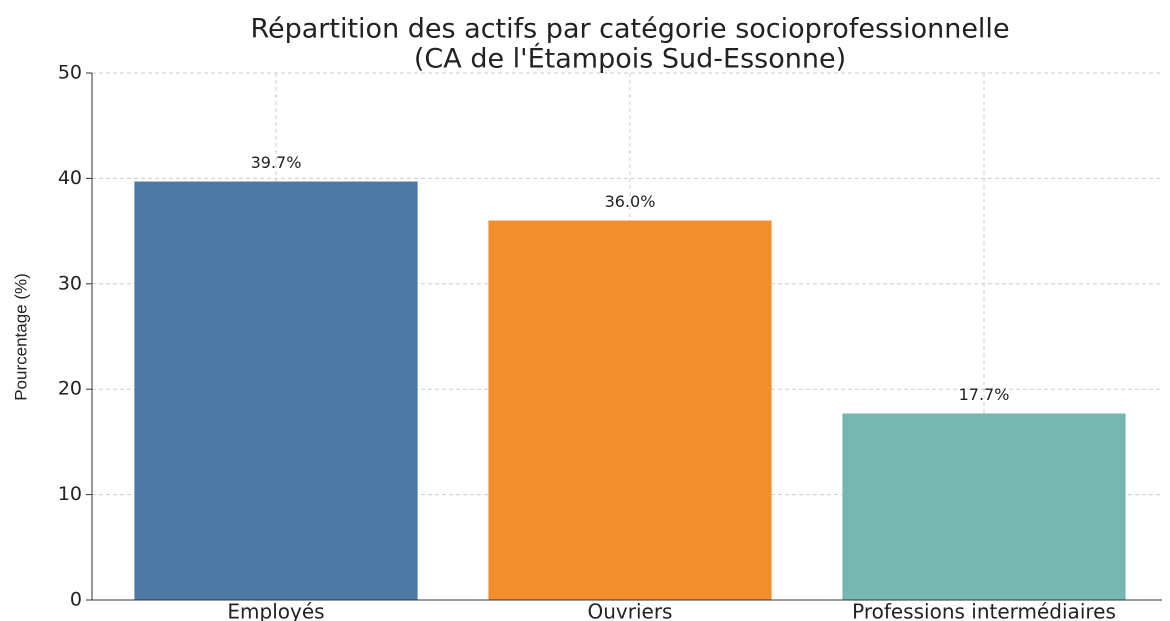 The width and height of the screenshot is (1170, 621). Describe the element at coordinates (76, 600) in the screenshot. I see `y-tick-label: 0` at that location.